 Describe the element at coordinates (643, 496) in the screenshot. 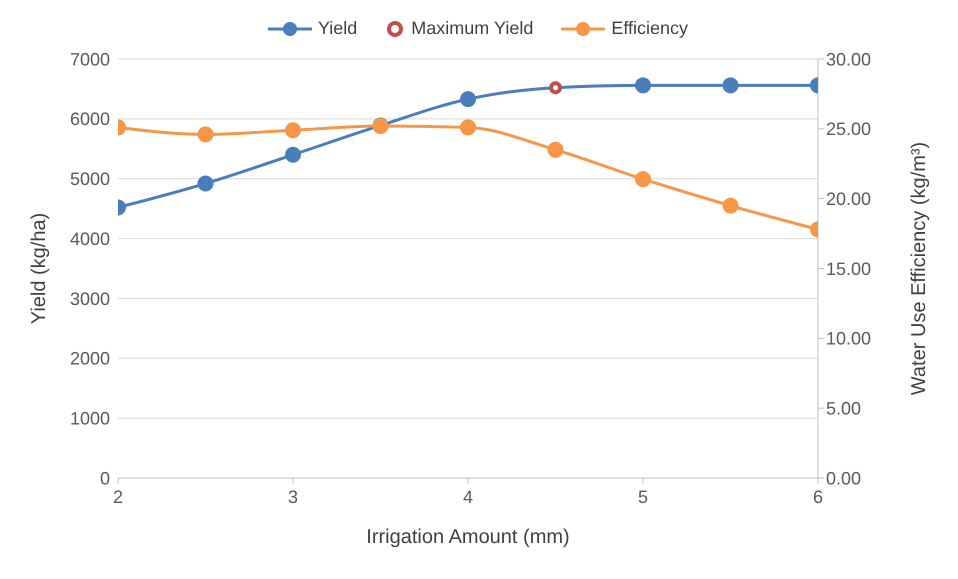

I see `x-tick-label: 5` at that location.